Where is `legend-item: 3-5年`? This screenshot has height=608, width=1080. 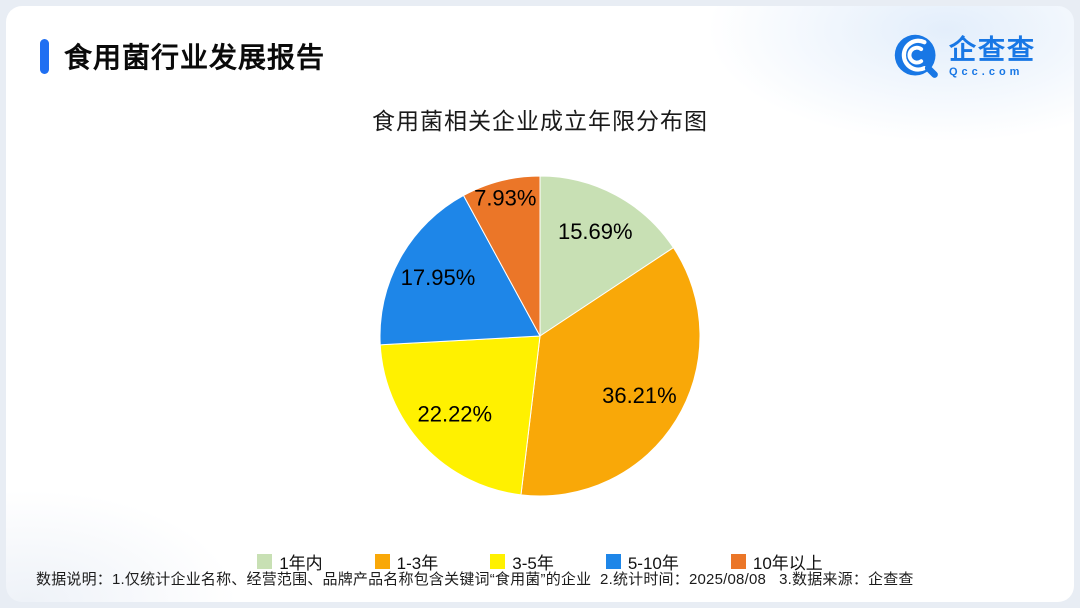 legend-item: 3-5年 is located at coordinates (522, 561).